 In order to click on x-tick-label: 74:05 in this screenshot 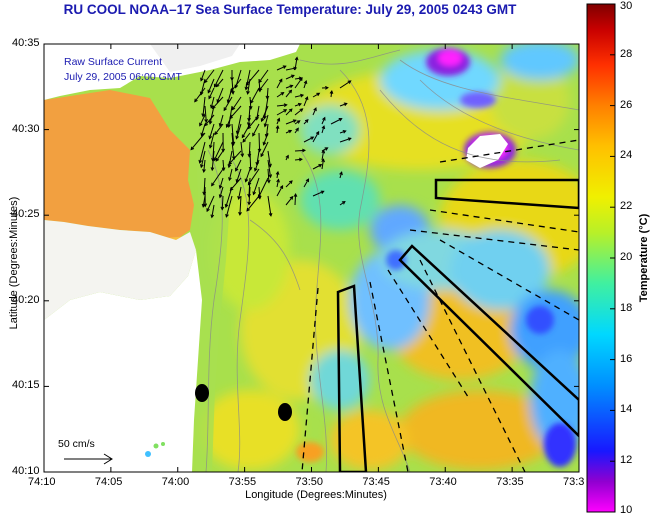, I will do `click(108, 482)`.